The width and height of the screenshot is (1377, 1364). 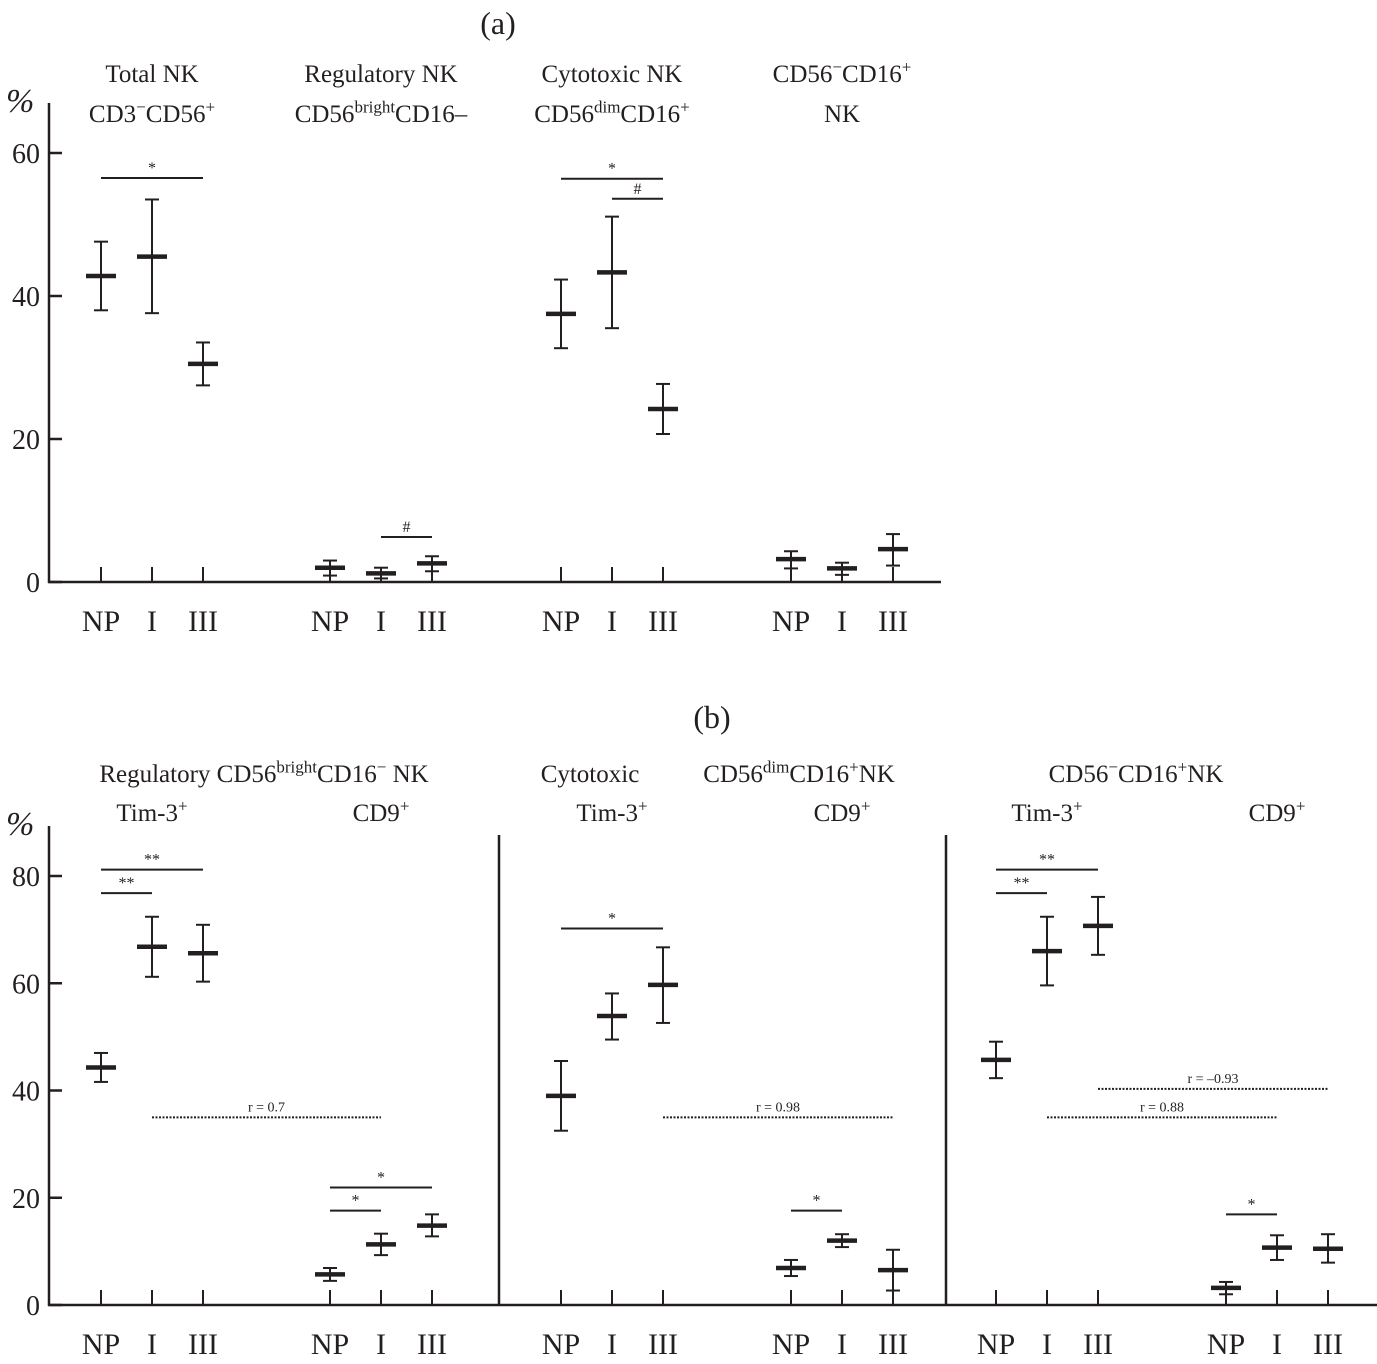 I want to click on panel-a-group-title: Regulatory NK, so click(x=380, y=74).